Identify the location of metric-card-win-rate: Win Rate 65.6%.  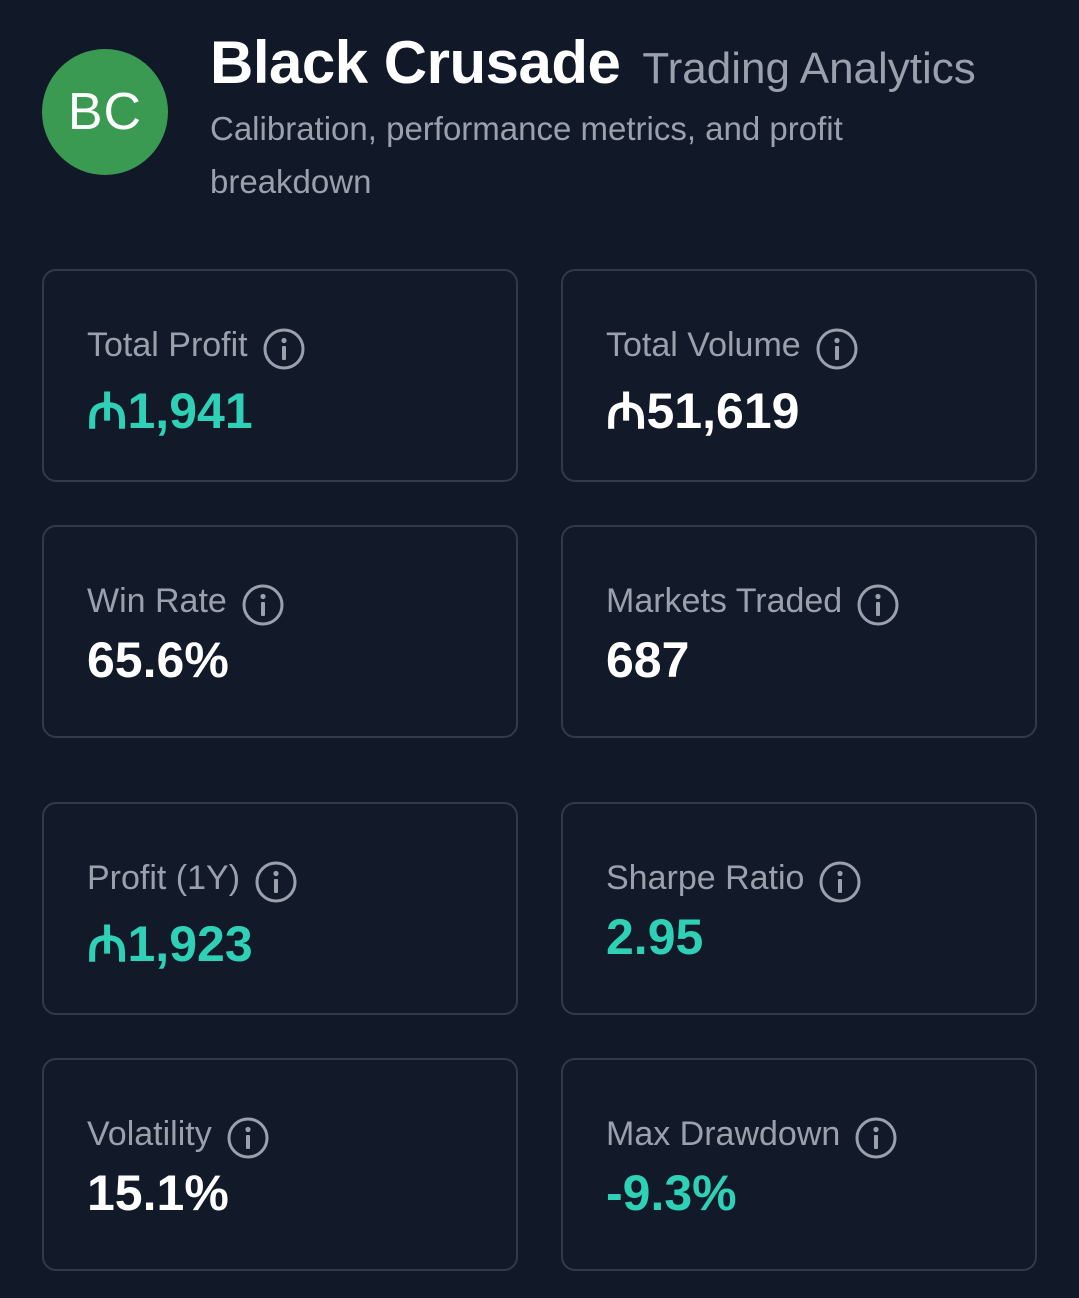
(280, 631).